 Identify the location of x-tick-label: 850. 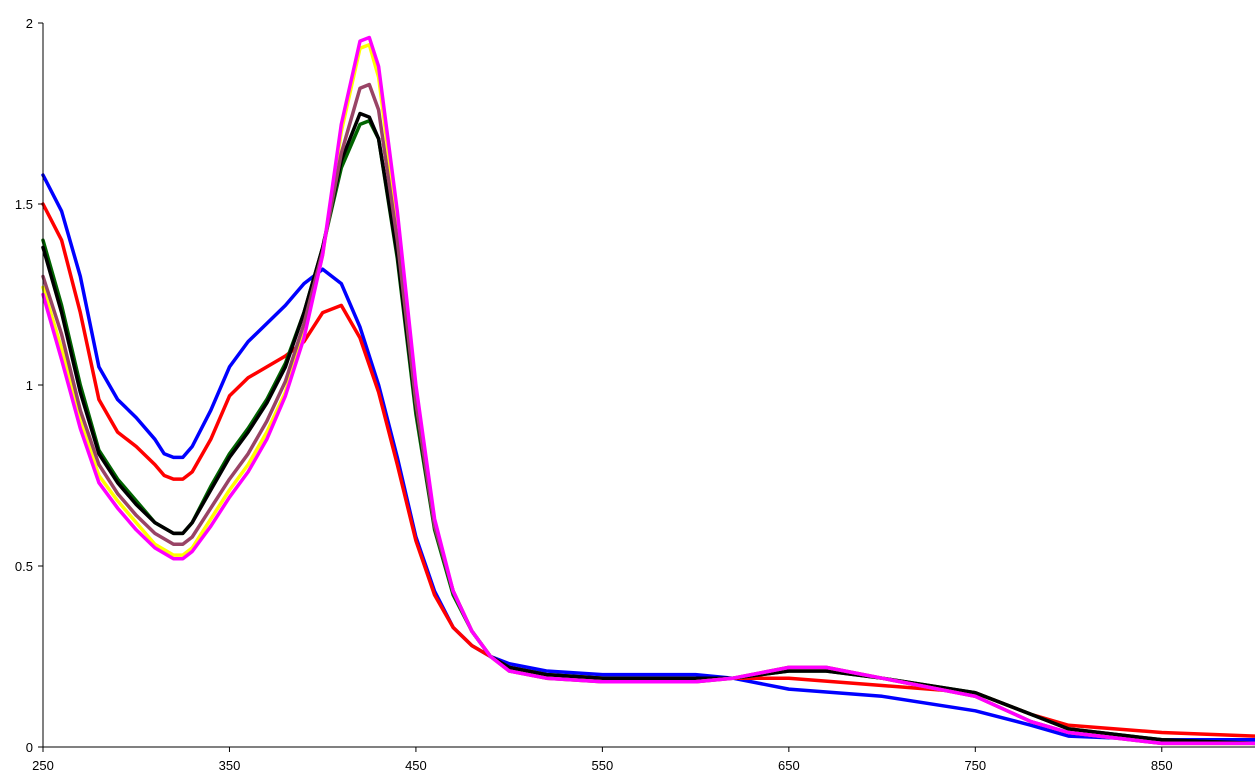
(1162, 765).